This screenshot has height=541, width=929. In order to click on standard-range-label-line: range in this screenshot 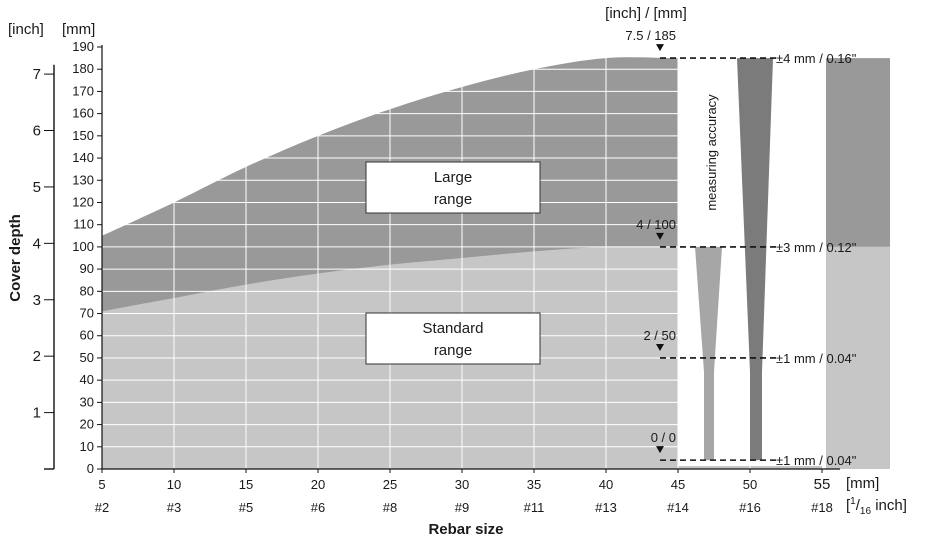, I will do `click(453, 350)`.